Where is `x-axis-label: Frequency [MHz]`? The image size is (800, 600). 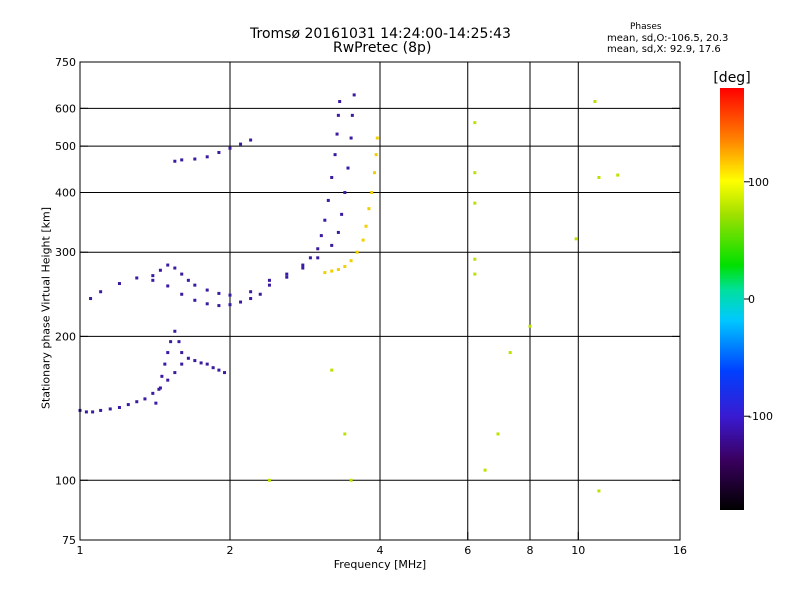 x-axis-label: Frequency [MHz] is located at coordinates (380, 564).